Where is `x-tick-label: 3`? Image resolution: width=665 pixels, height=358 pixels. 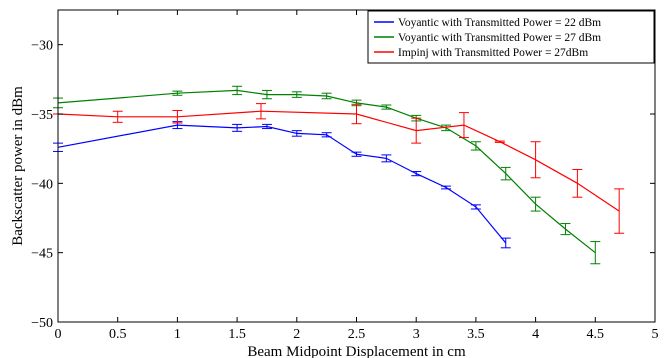
x-tick-label: 3 is located at coordinates (416, 334).